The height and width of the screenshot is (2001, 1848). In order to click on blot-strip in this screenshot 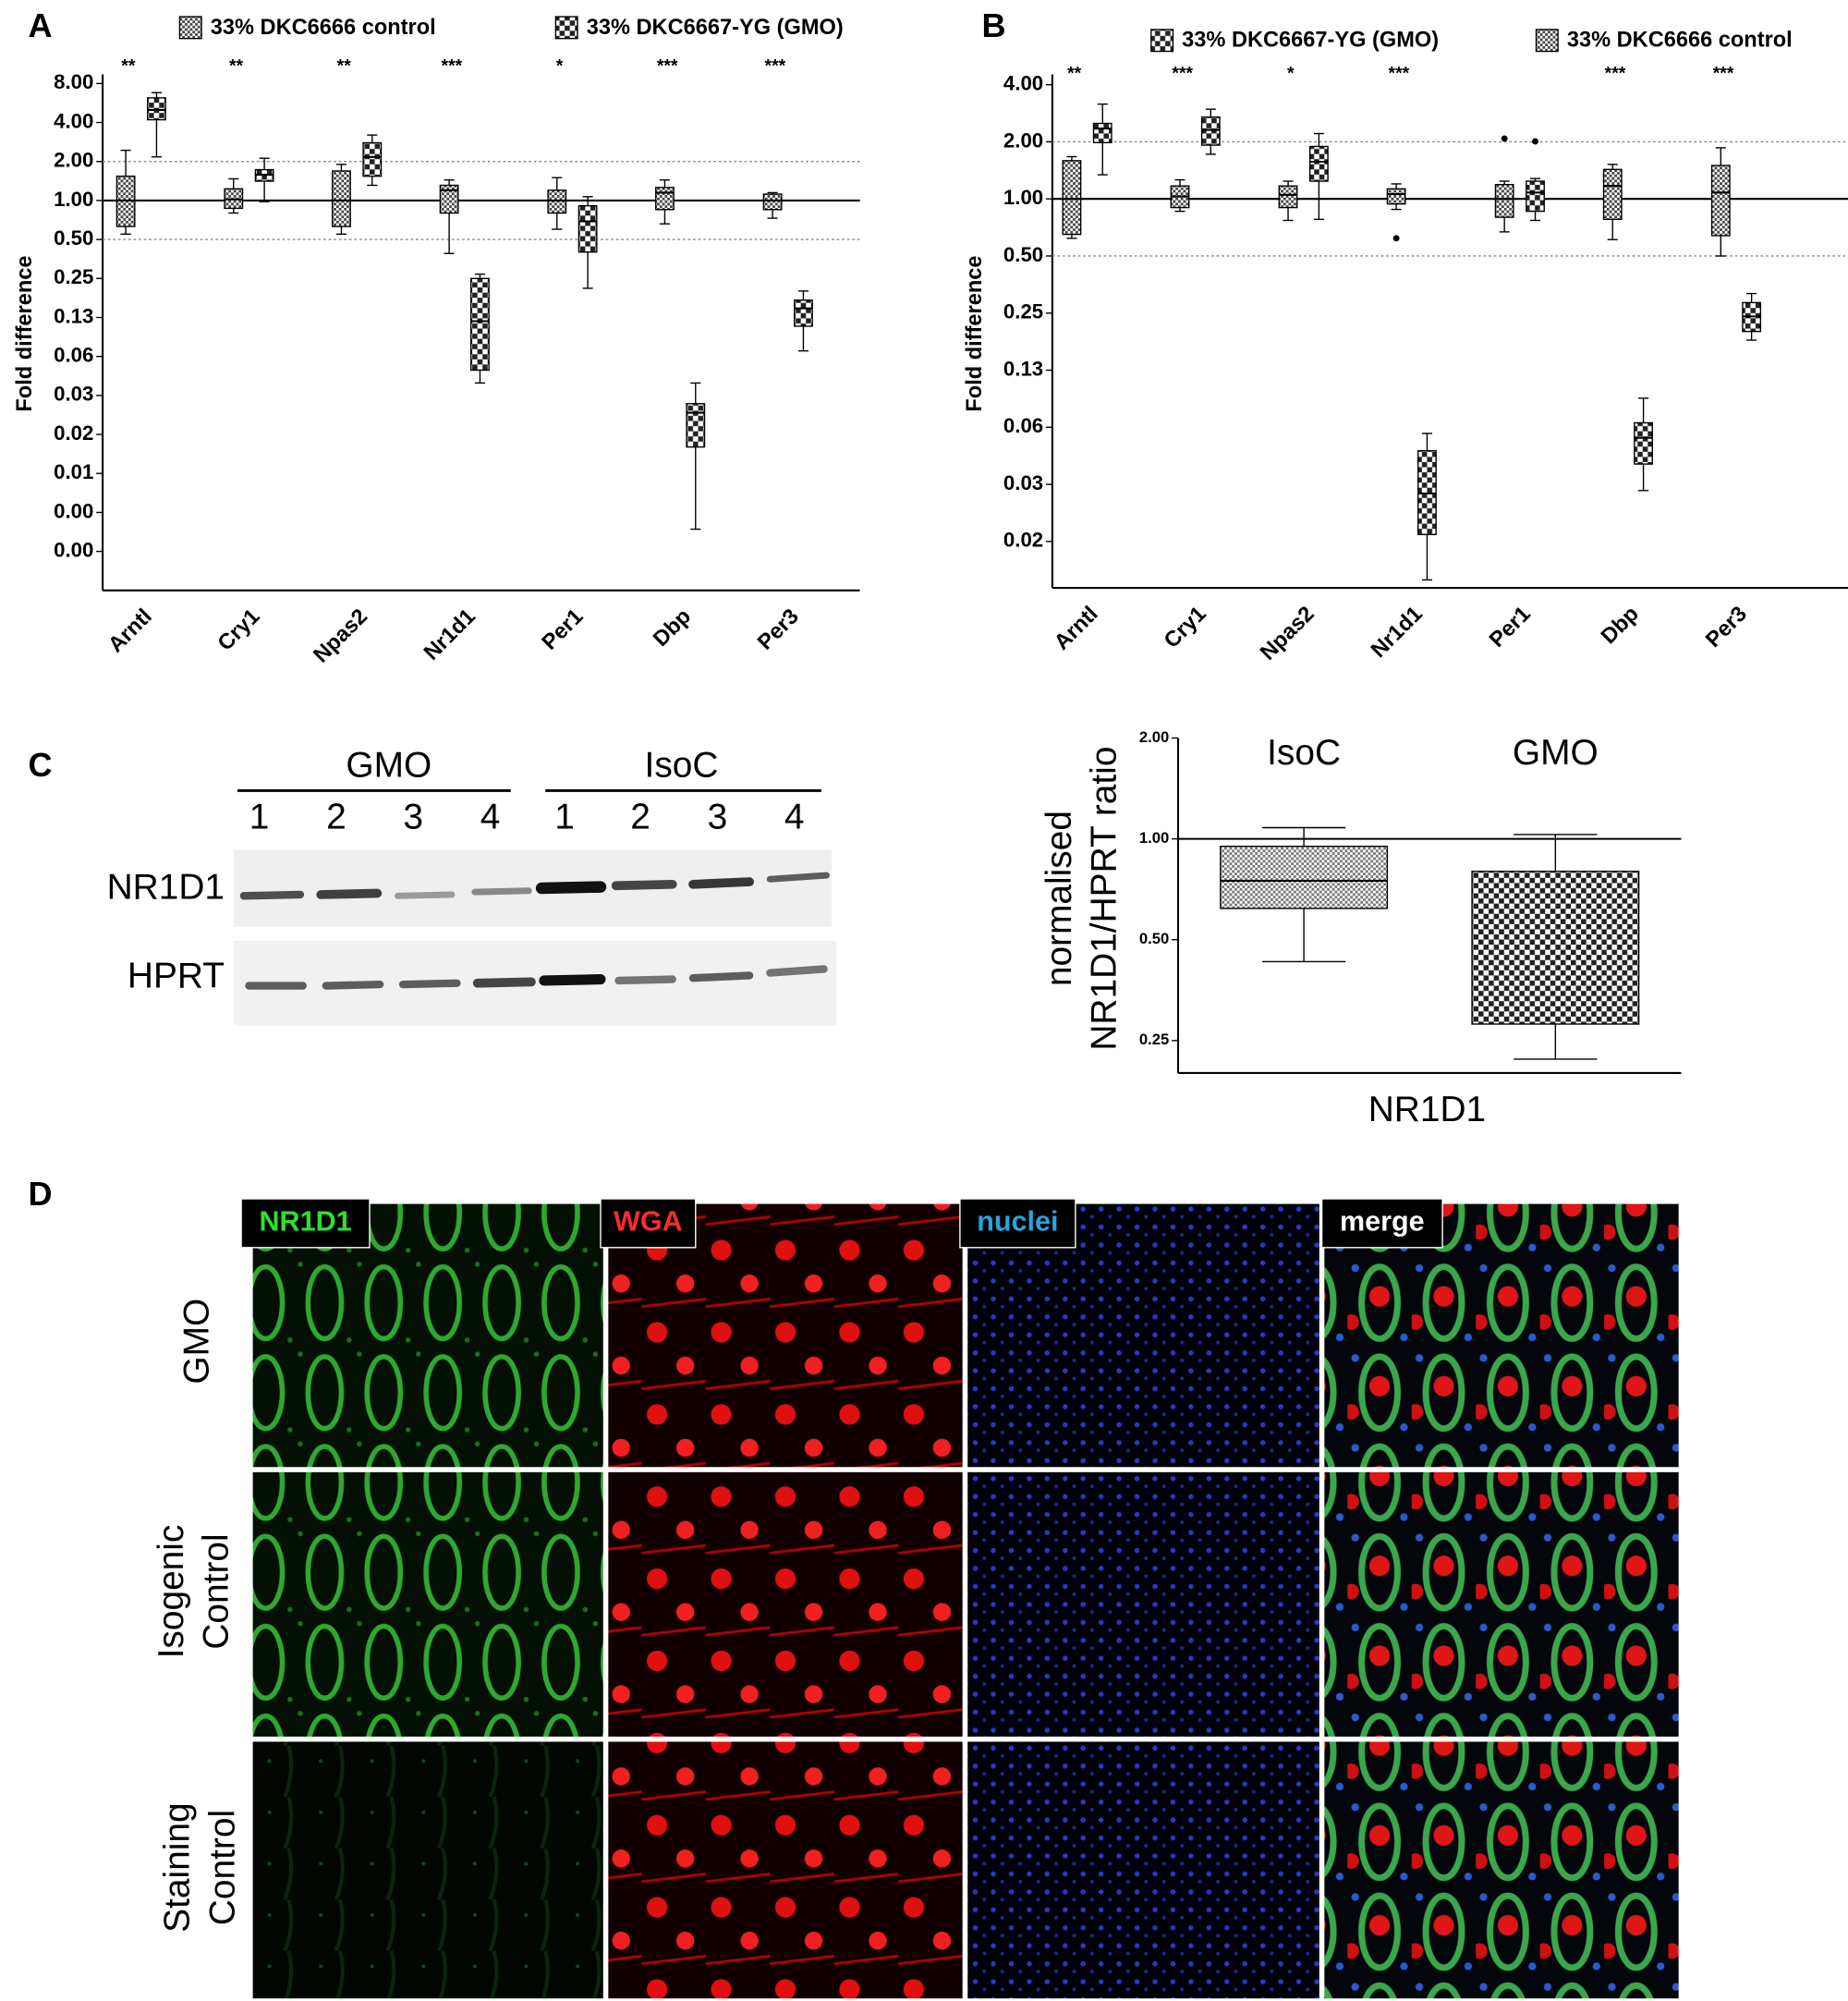, I will do `click(532, 888)`.